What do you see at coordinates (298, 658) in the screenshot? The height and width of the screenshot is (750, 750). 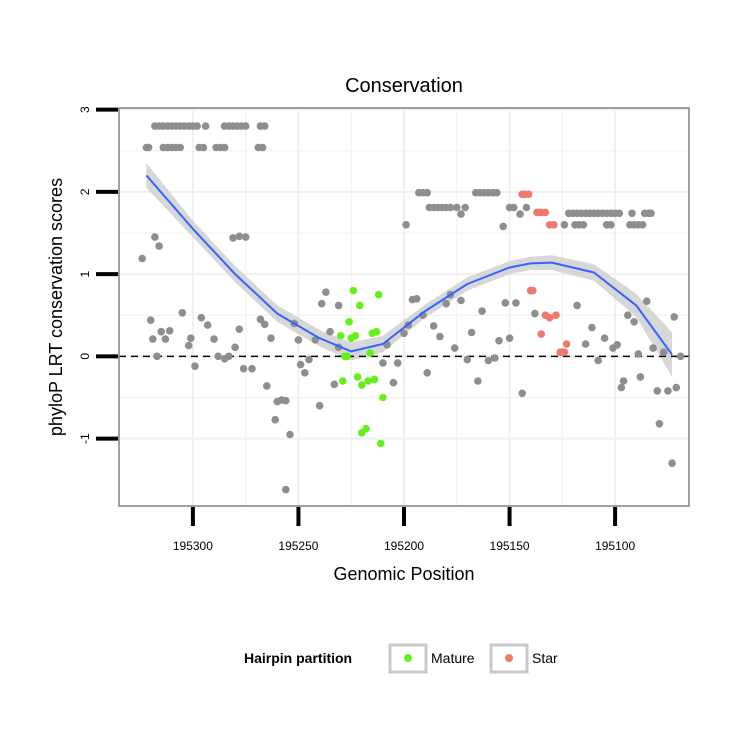 I see `legend-title: Hairpin partition` at bounding box center [298, 658].